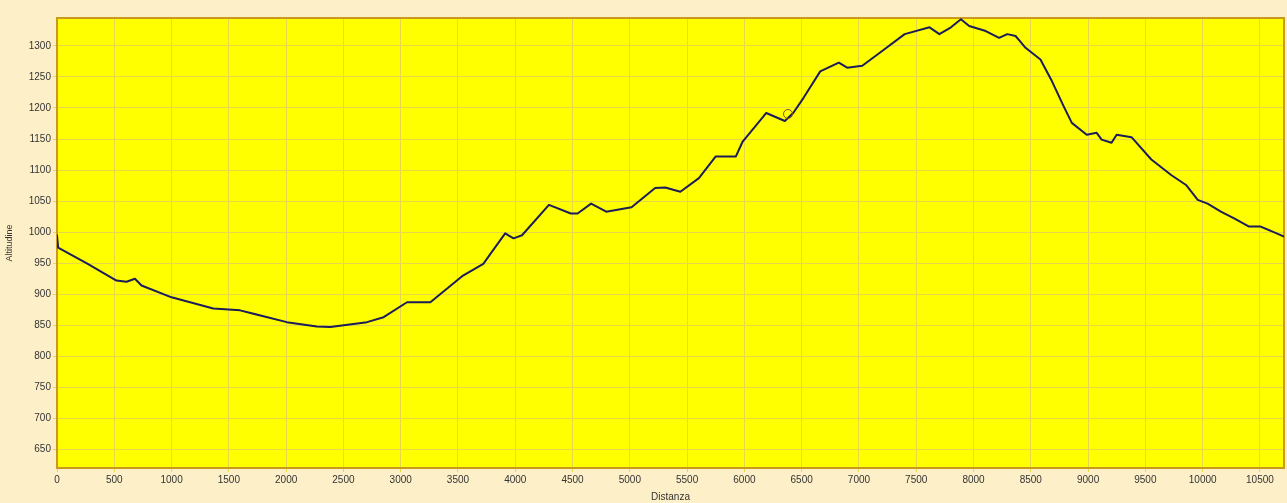 The height and width of the screenshot is (503, 1287). I want to click on y-tick-label: 900, so click(43, 293).